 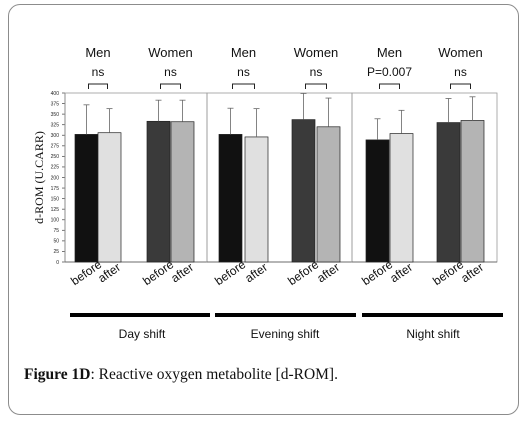 I want to click on y-tick-label: 400, so click(x=55, y=94).